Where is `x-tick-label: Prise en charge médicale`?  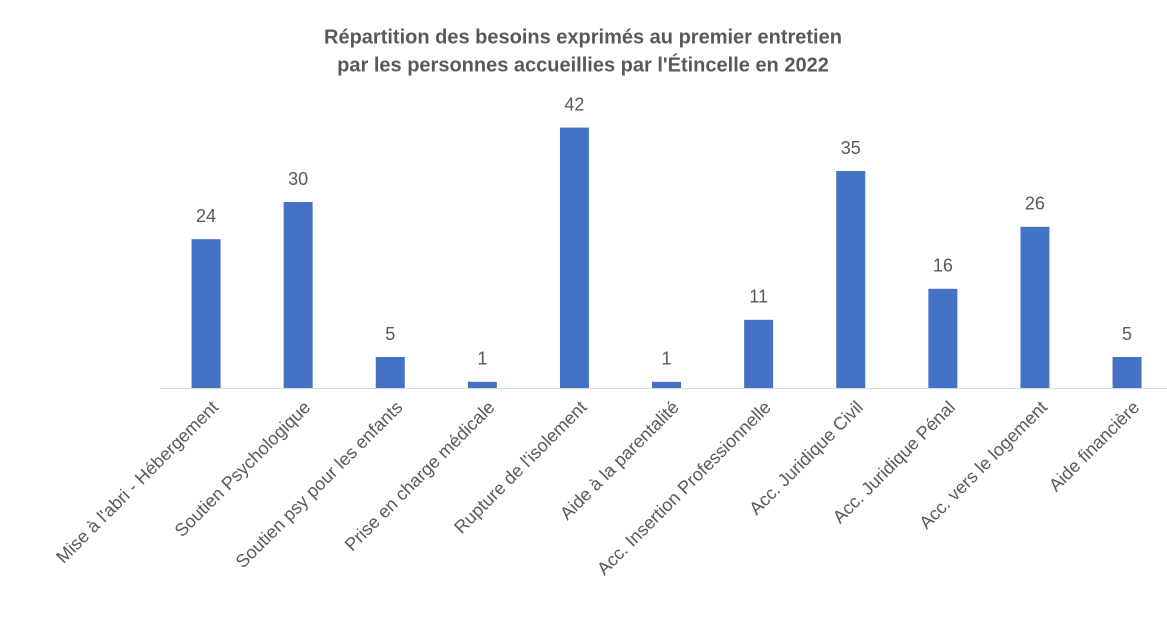
x-tick-label: Prise en charge médicale is located at coordinates (420, 476).